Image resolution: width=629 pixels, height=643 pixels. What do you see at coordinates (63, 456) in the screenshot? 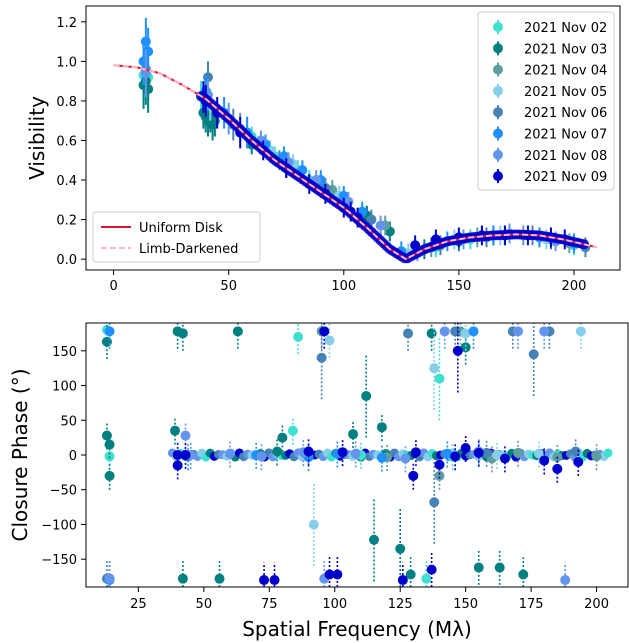
I see `closure-phase-y-ticks: −150 −100 −50 0 50 100 150` at bounding box center [63, 456].